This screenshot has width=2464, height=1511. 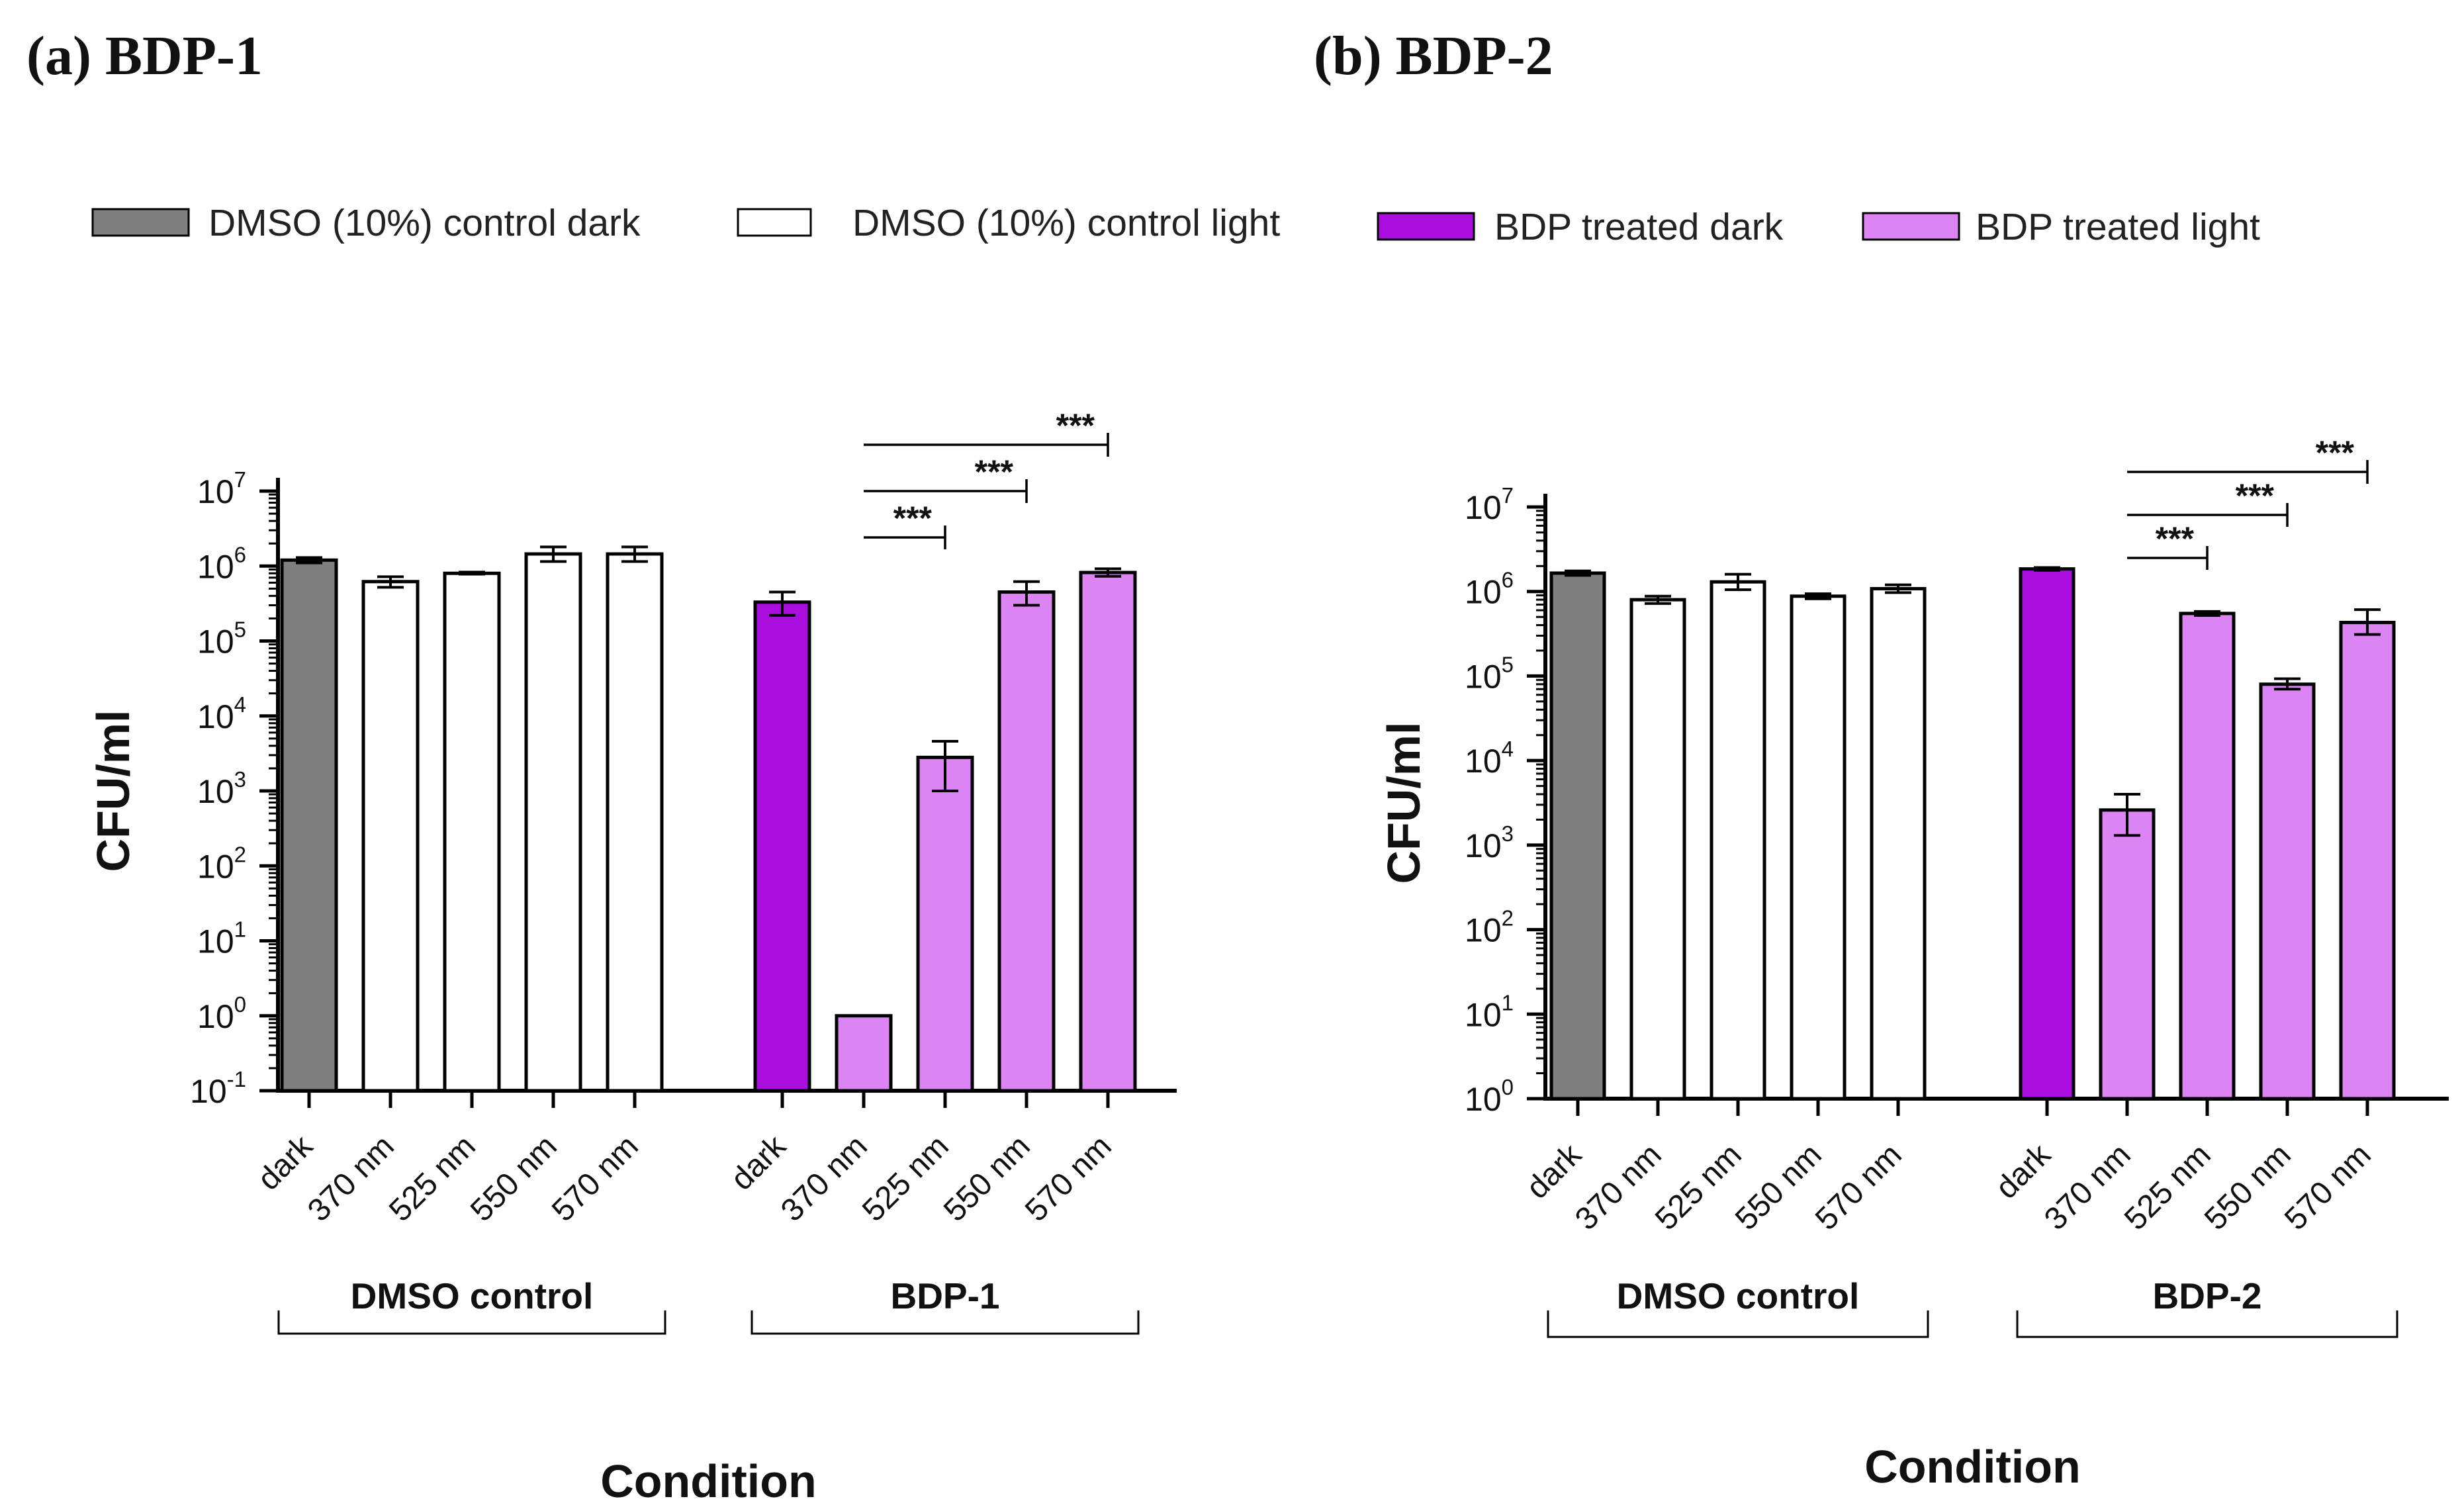 What do you see at coordinates (1639, 227) in the screenshot?
I see `legend-label-treated-dark: BDP treated dark` at bounding box center [1639, 227].